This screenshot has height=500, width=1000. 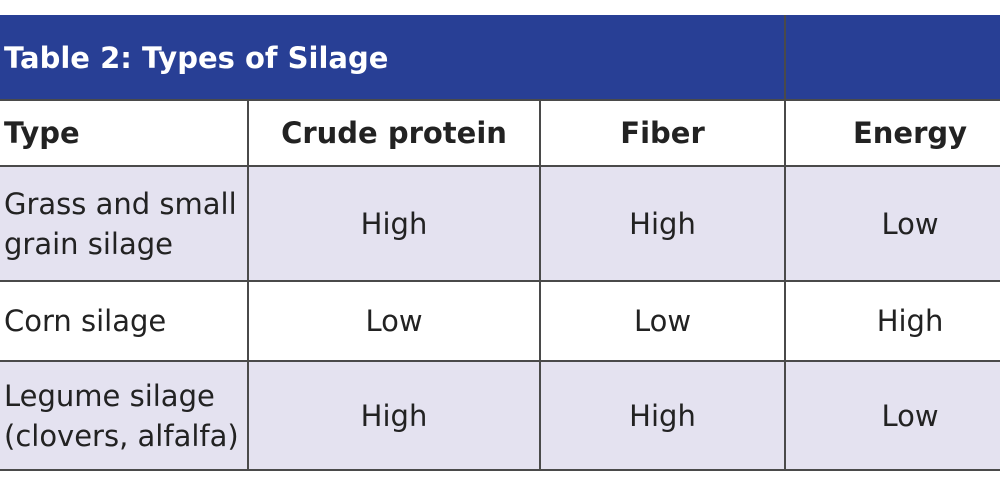 What do you see at coordinates (124, 133) in the screenshot?
I see `column-header: Type` at bounding box center [124, 133].